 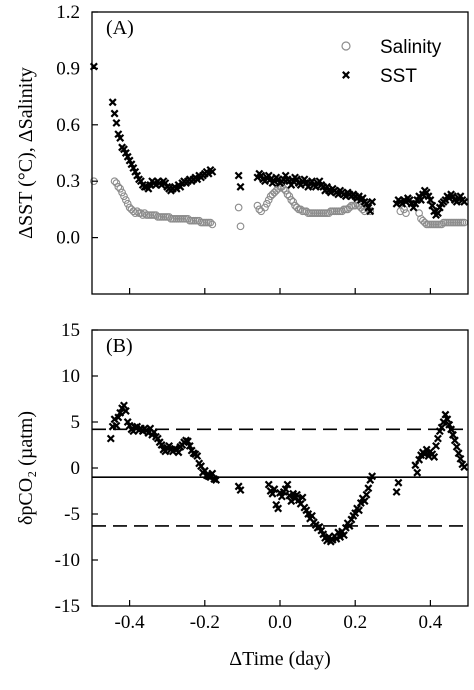 What do you see at coordinates (70, 376) in the screenshot?
I see `y-tick-label: 10` at bounding box center [70, 376].